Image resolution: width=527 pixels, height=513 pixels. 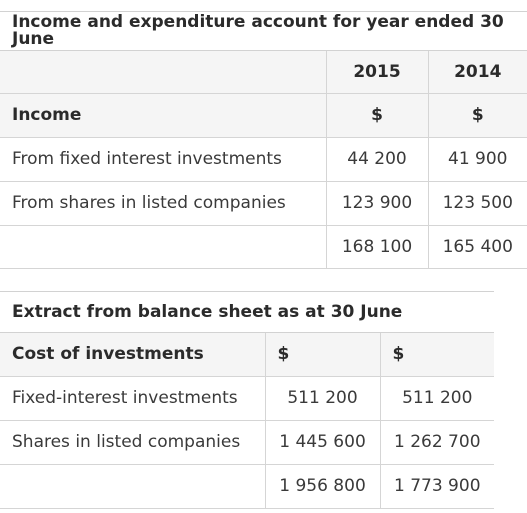 What do you see at coordinates (376, 72) in the screenshot?
I see `year-header-2015: 2015` at bounding box center [376, 72].